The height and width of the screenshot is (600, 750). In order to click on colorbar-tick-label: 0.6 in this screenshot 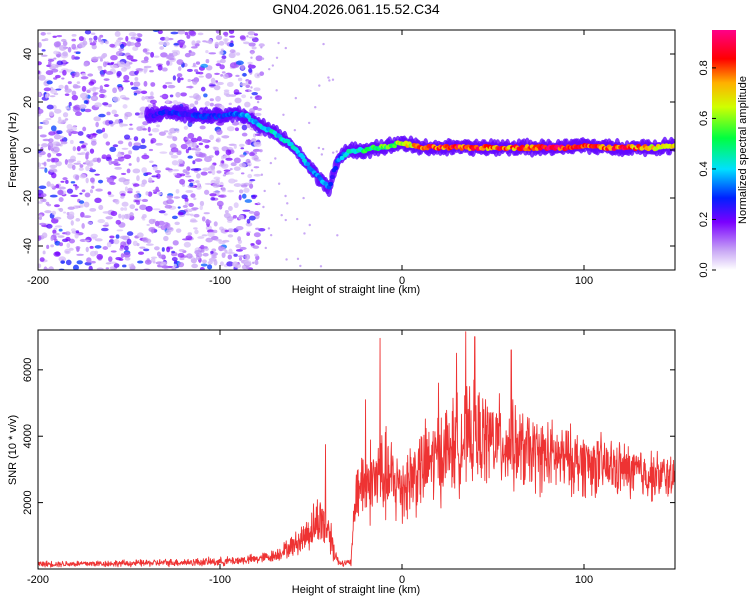, I will do `click(704, 118)`.